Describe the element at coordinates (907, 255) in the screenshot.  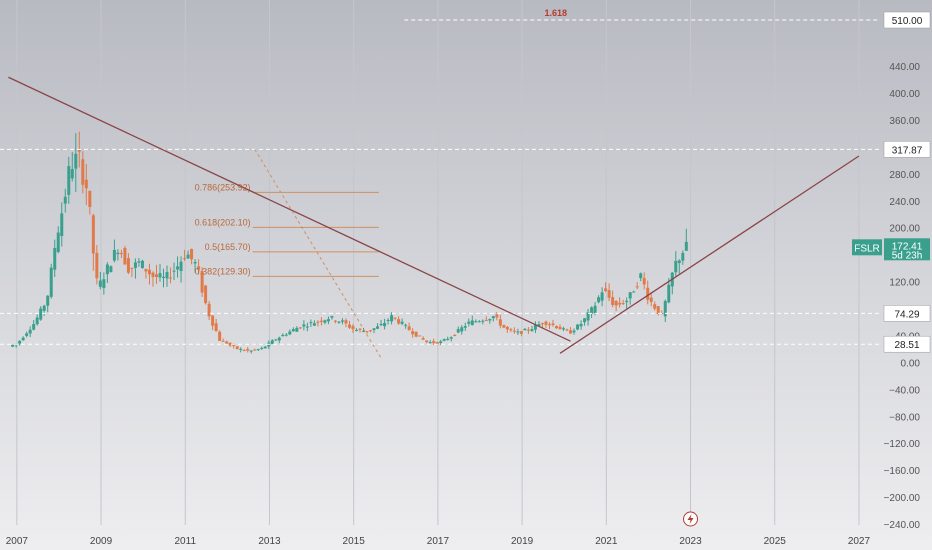
I see `last-price-countdown: 5d 23h` at that location.